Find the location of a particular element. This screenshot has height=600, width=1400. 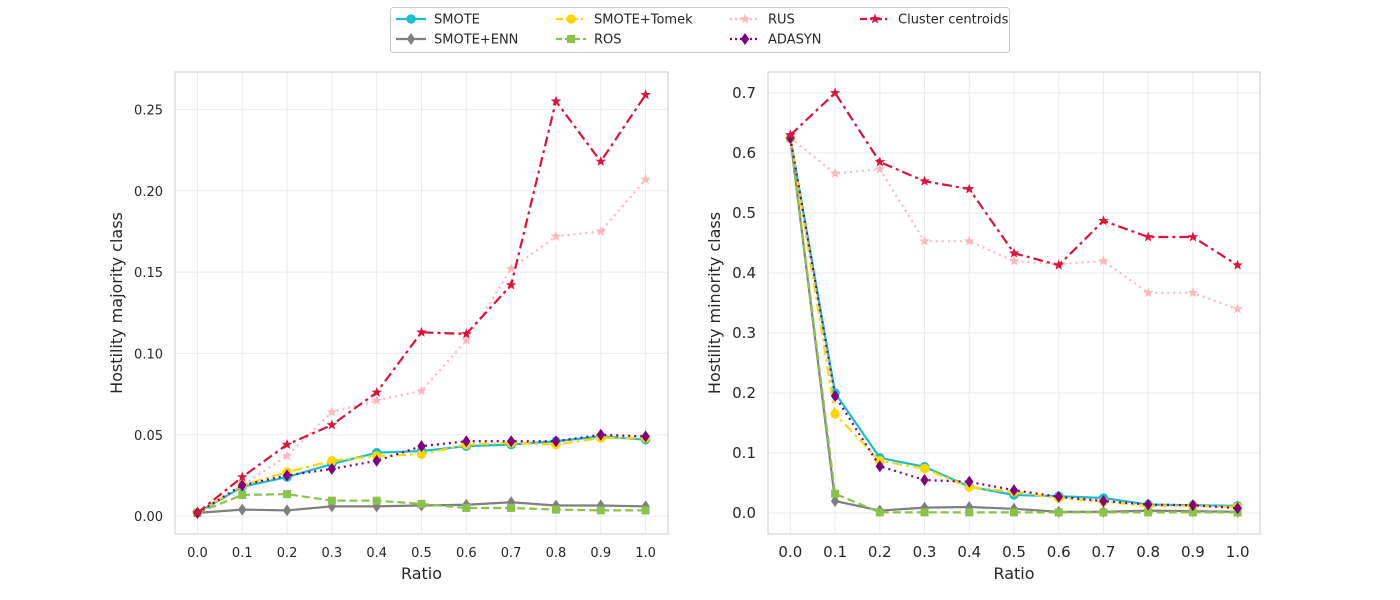

legend-label: RUS is located at coordinates (781, 20).